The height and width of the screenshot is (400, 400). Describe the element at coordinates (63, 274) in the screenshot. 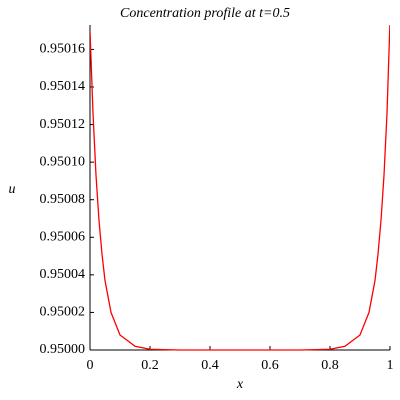

I see `y-tick-label: 0.95004` at that location.